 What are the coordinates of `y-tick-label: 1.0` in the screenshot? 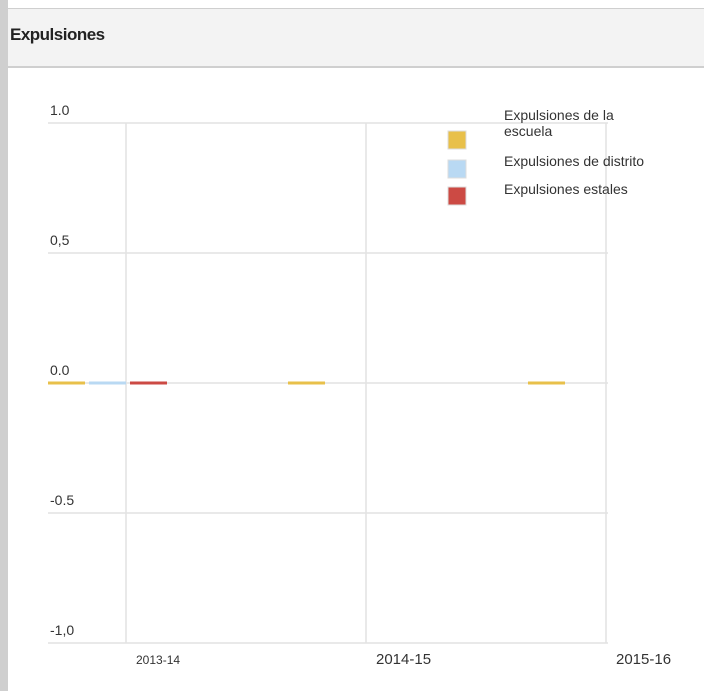 It's located at (60, 110).